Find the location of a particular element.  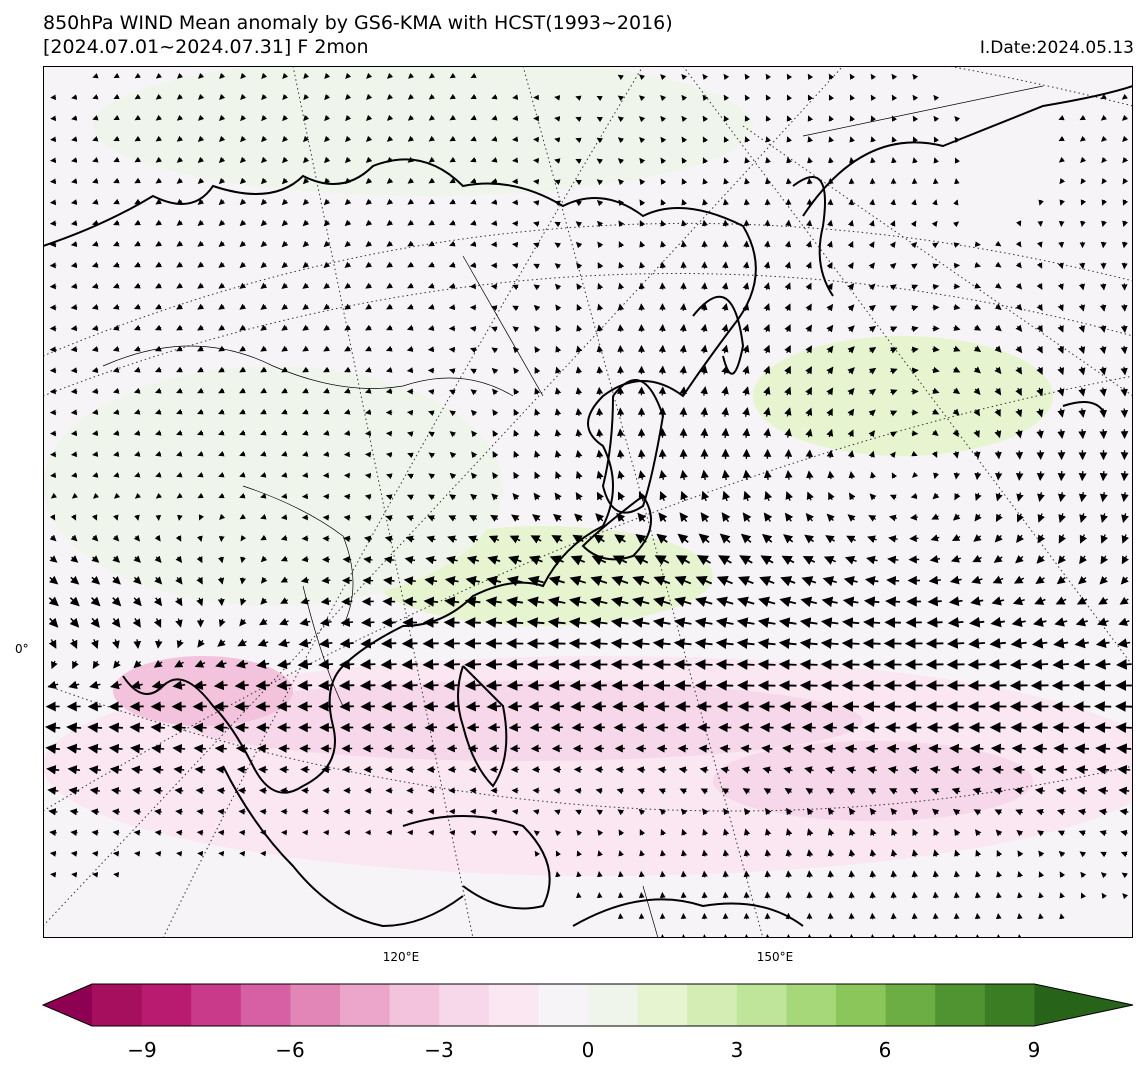

init-date: I.Date:2024.05.13 is located at coordinates (1056, 48).